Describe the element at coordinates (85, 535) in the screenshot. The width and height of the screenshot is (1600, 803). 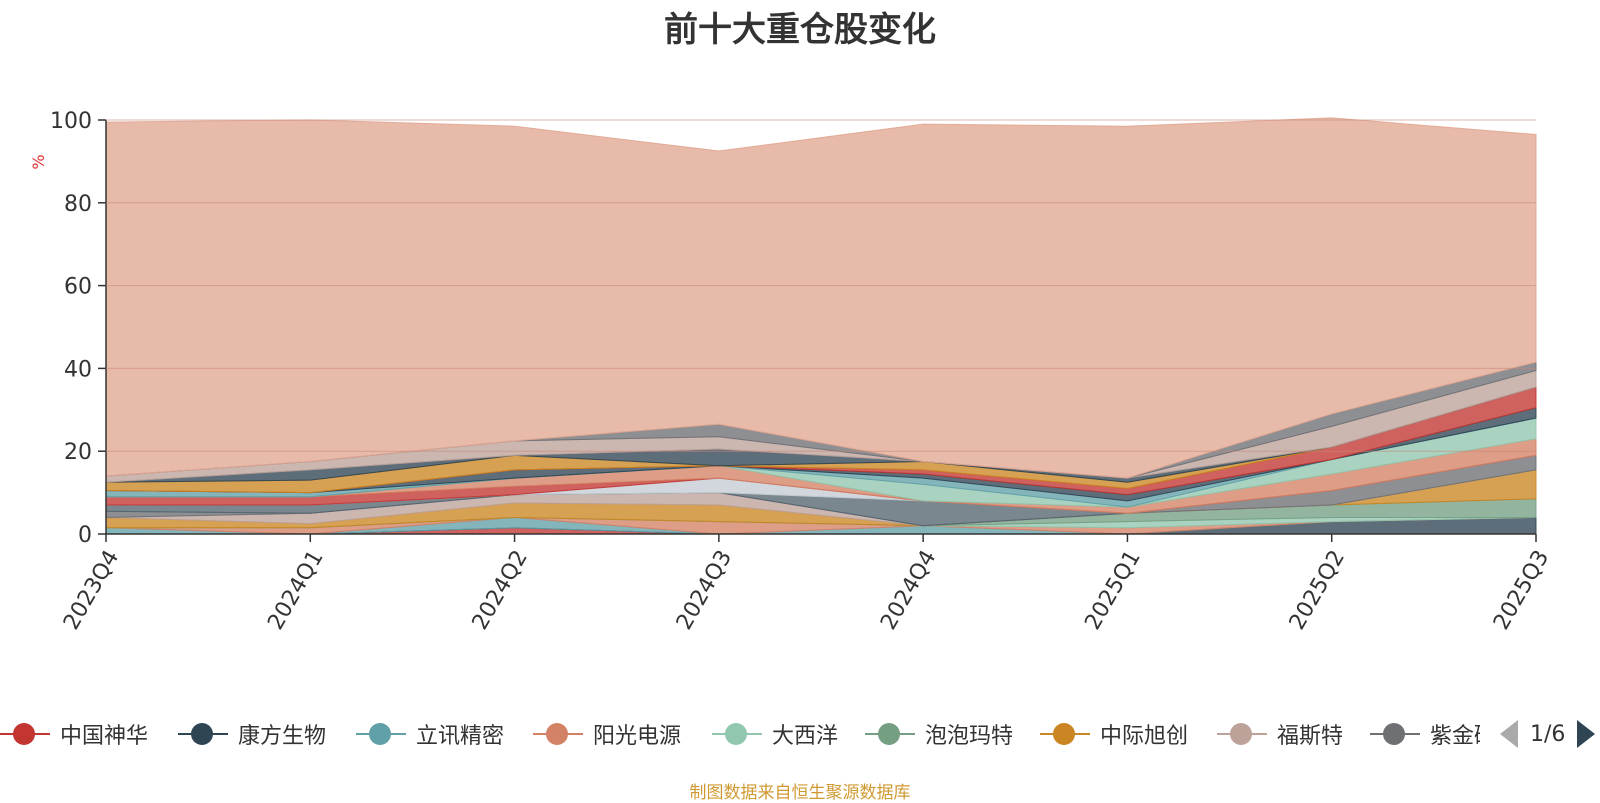
I see `y-tick-label: 0` at that location.